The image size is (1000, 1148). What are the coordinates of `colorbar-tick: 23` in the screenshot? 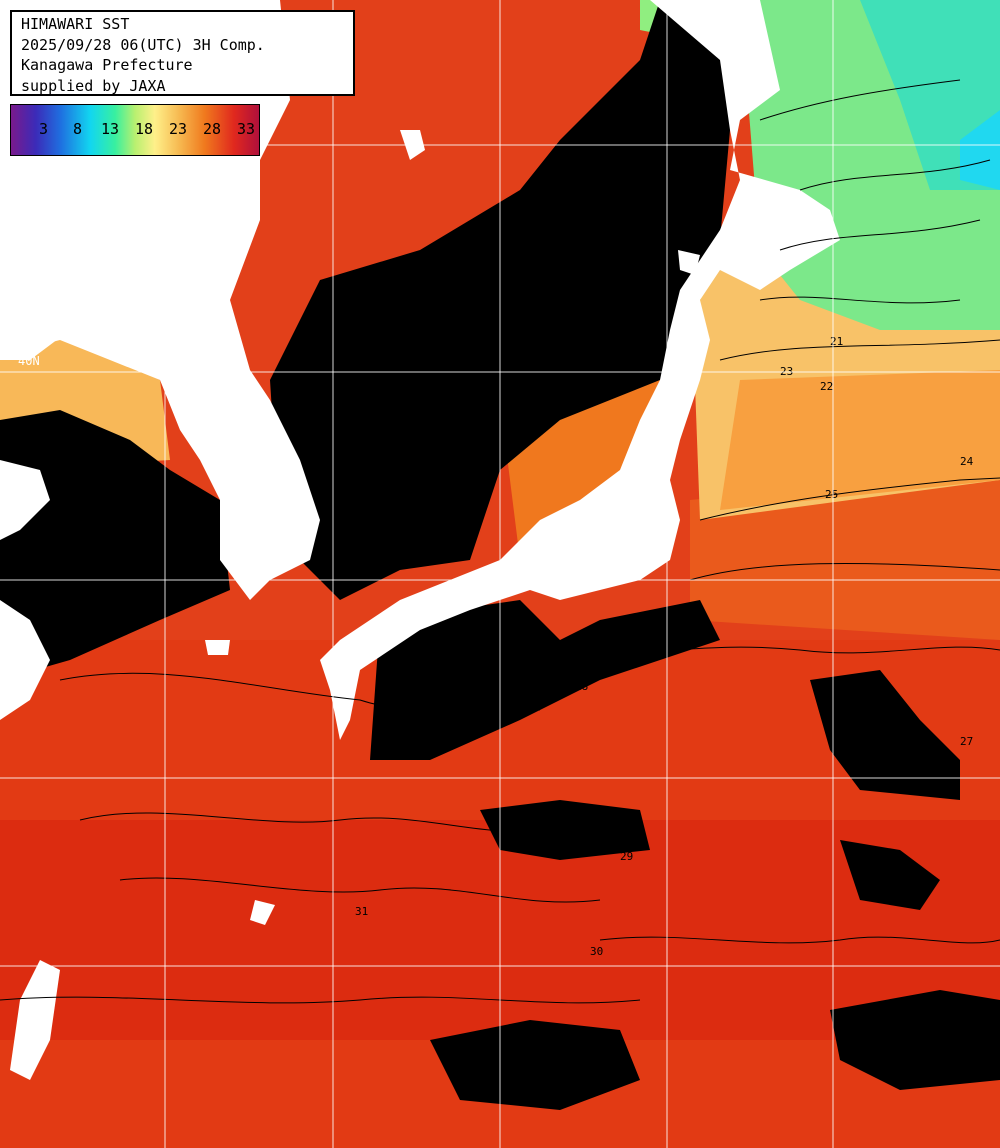 It's located at (178, 129).